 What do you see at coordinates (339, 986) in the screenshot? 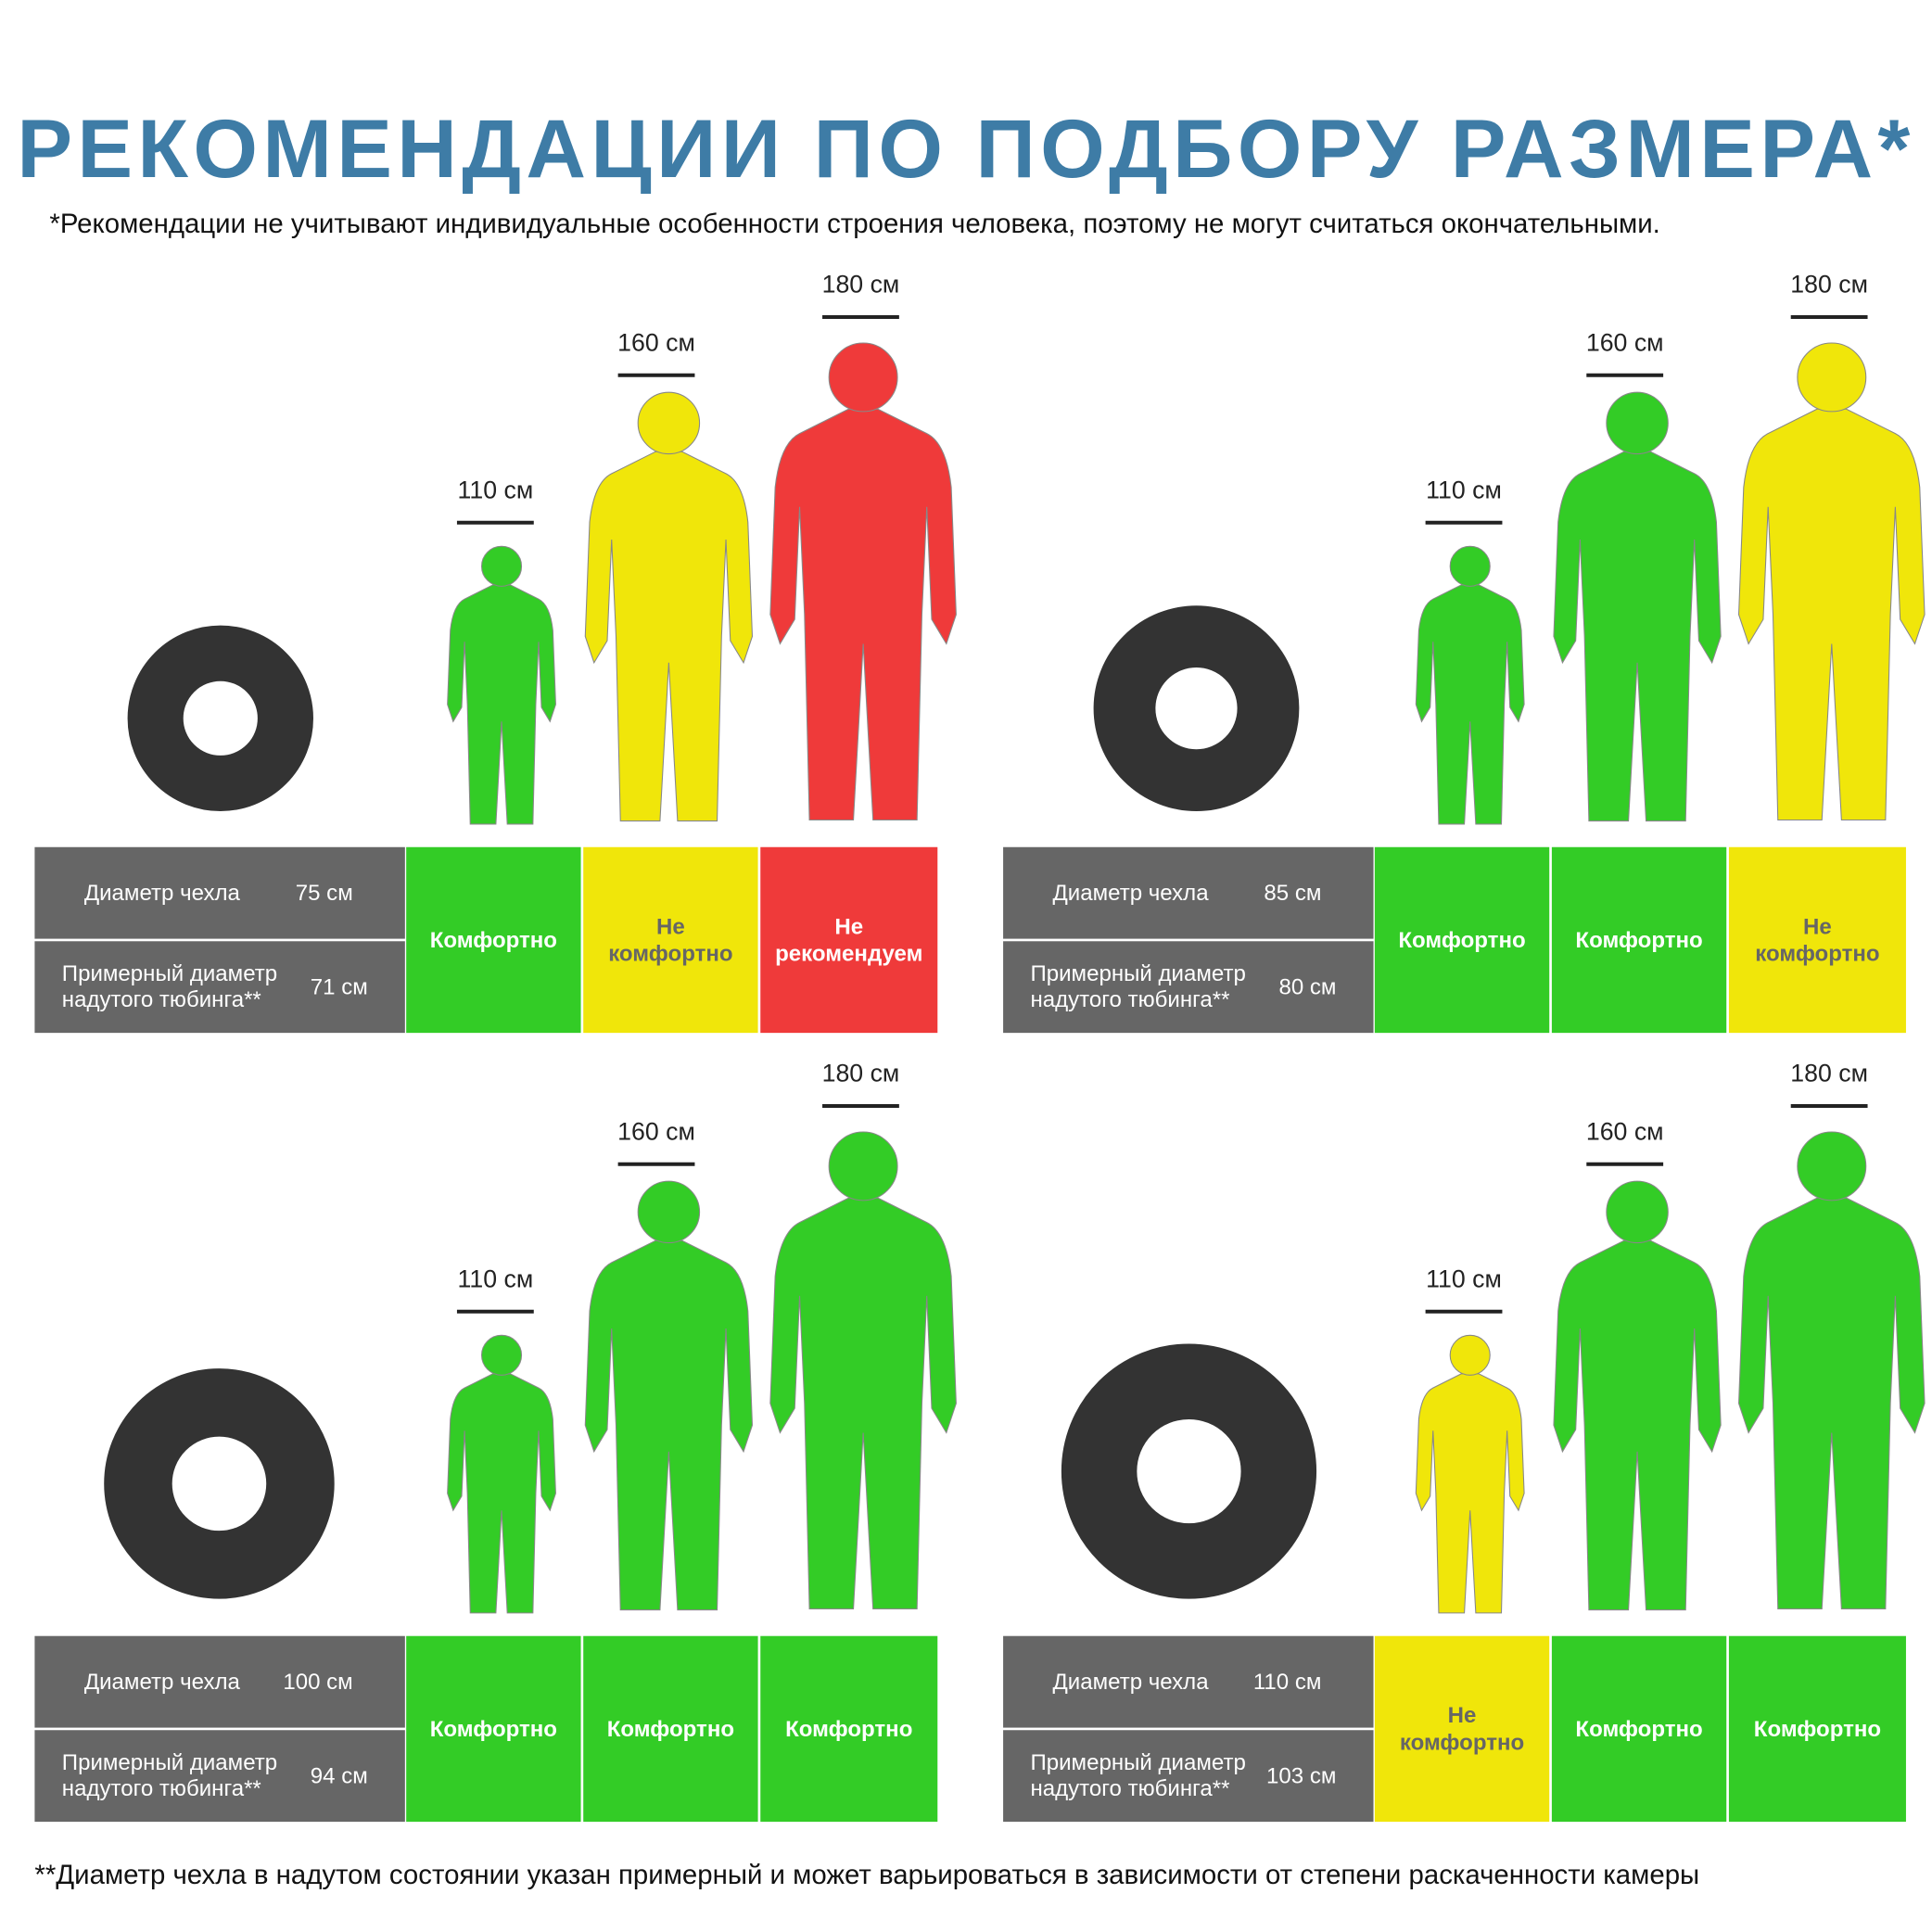
I see `tube-value: 71 см` at bounding box center [339, 986].